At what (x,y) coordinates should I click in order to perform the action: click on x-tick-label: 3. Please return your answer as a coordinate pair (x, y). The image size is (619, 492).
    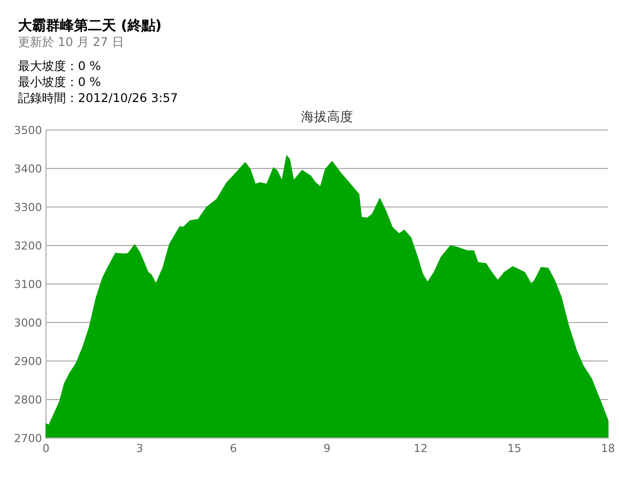
    Looking at the image, I should click on (140, 448).